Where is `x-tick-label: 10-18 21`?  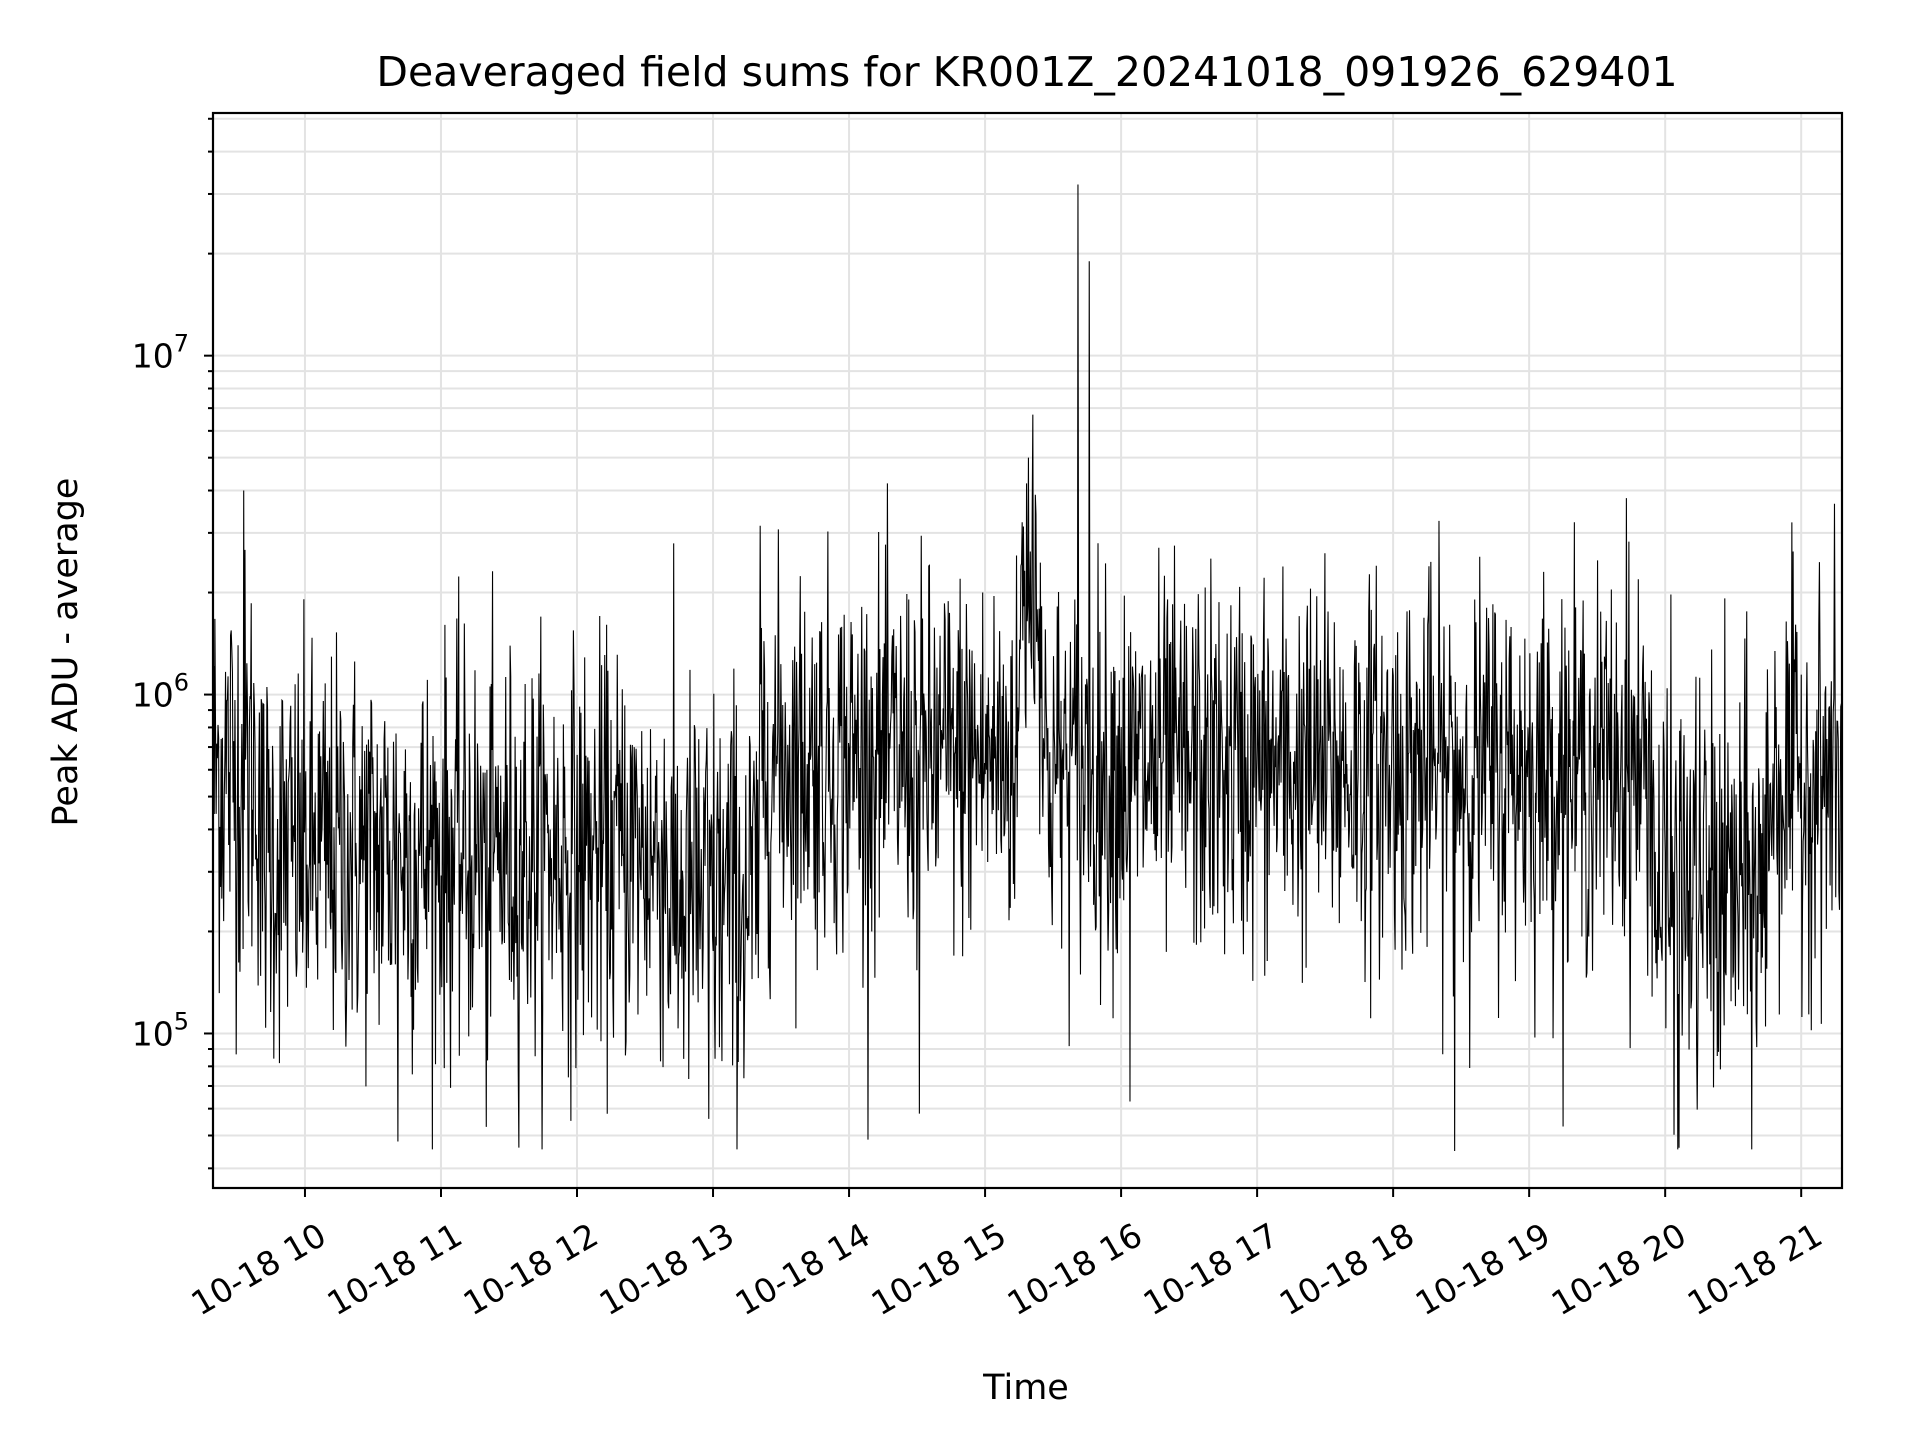
x-tick-label: 10-18 21 is located at coordinates (1755, 1269).